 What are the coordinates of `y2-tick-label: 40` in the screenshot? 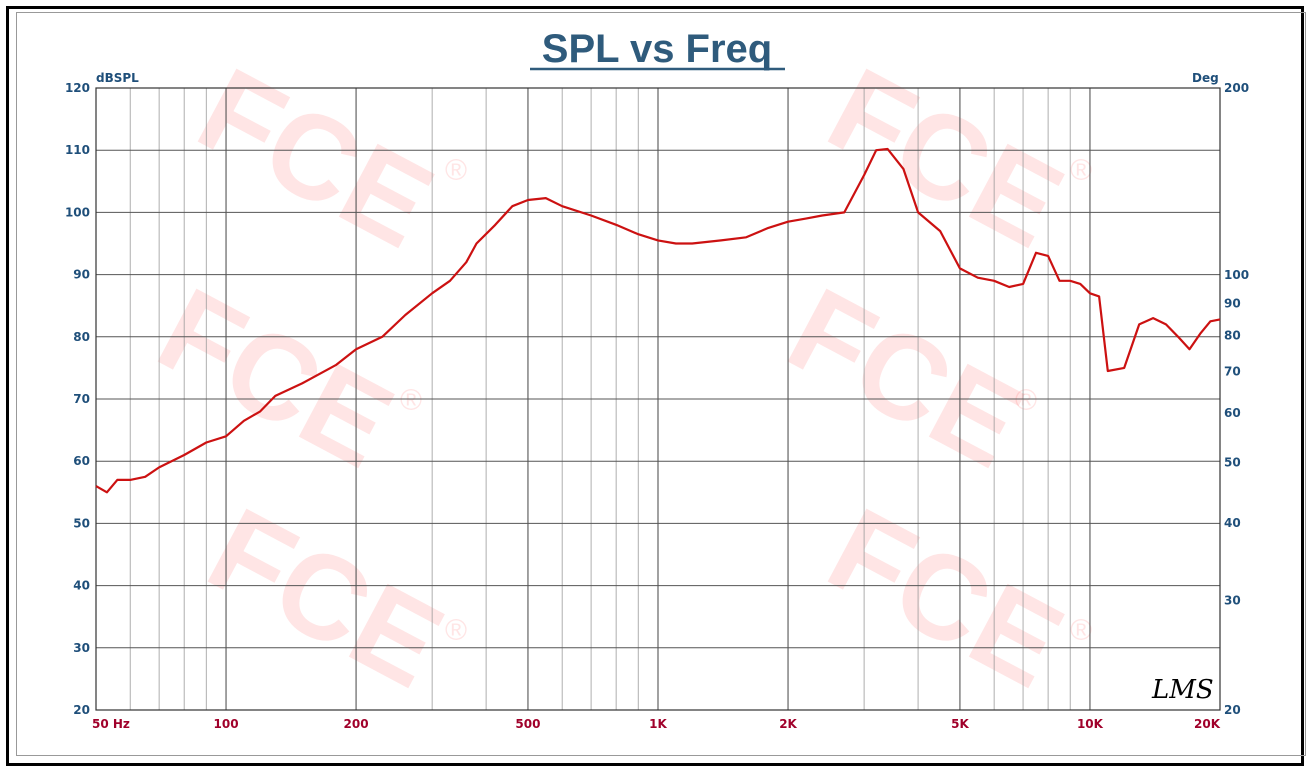 It's located at (1232, 523).